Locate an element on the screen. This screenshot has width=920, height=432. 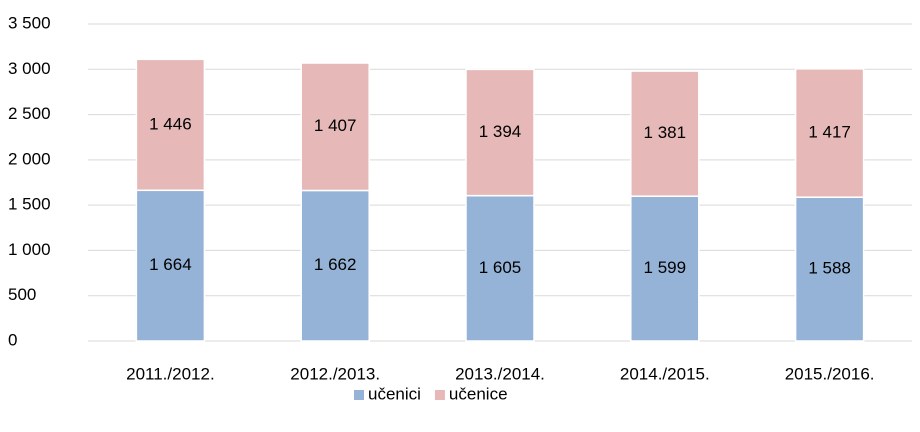
data-label: 1 605 is located at coordinates (500, 267).